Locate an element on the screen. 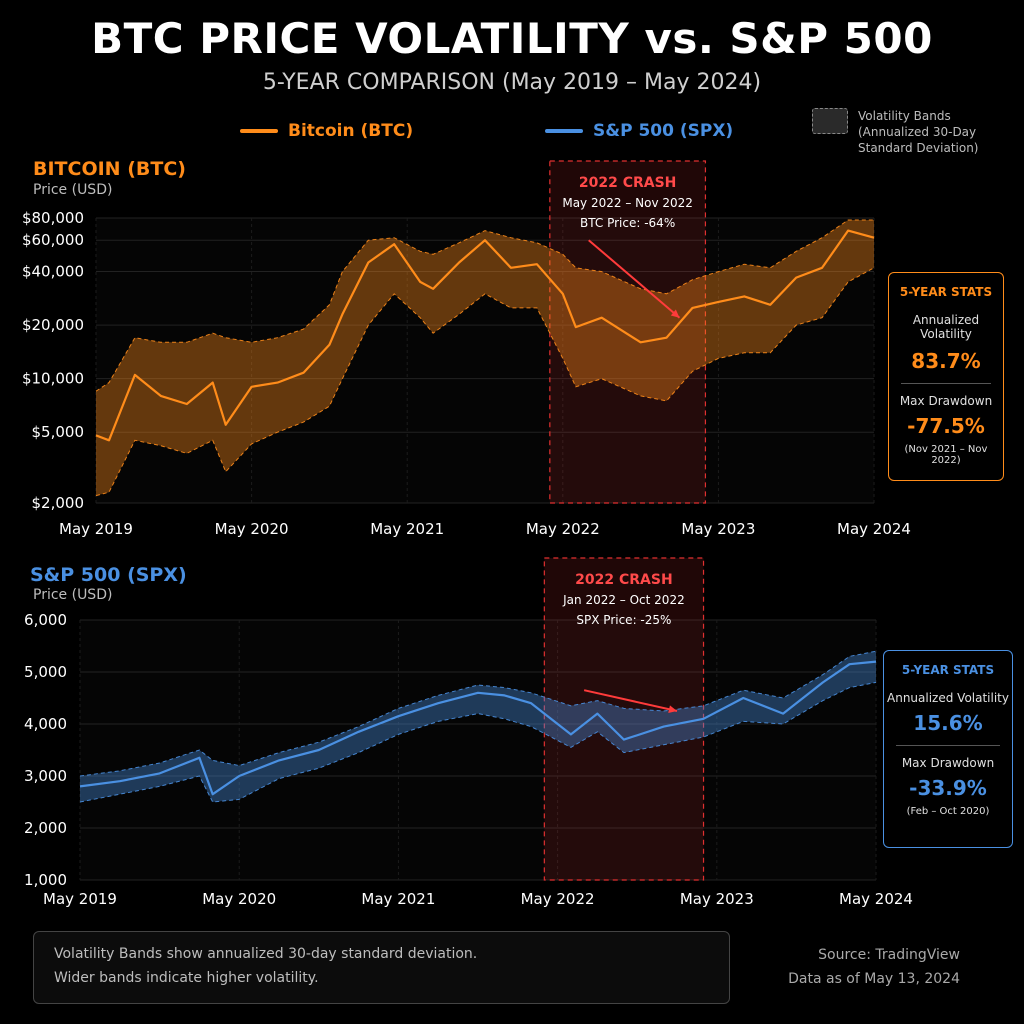 The height and width of the screenshot is (1024, 1024). spx-panel-title: S&P 500 (SPX) is located at coordinates (108, 575).